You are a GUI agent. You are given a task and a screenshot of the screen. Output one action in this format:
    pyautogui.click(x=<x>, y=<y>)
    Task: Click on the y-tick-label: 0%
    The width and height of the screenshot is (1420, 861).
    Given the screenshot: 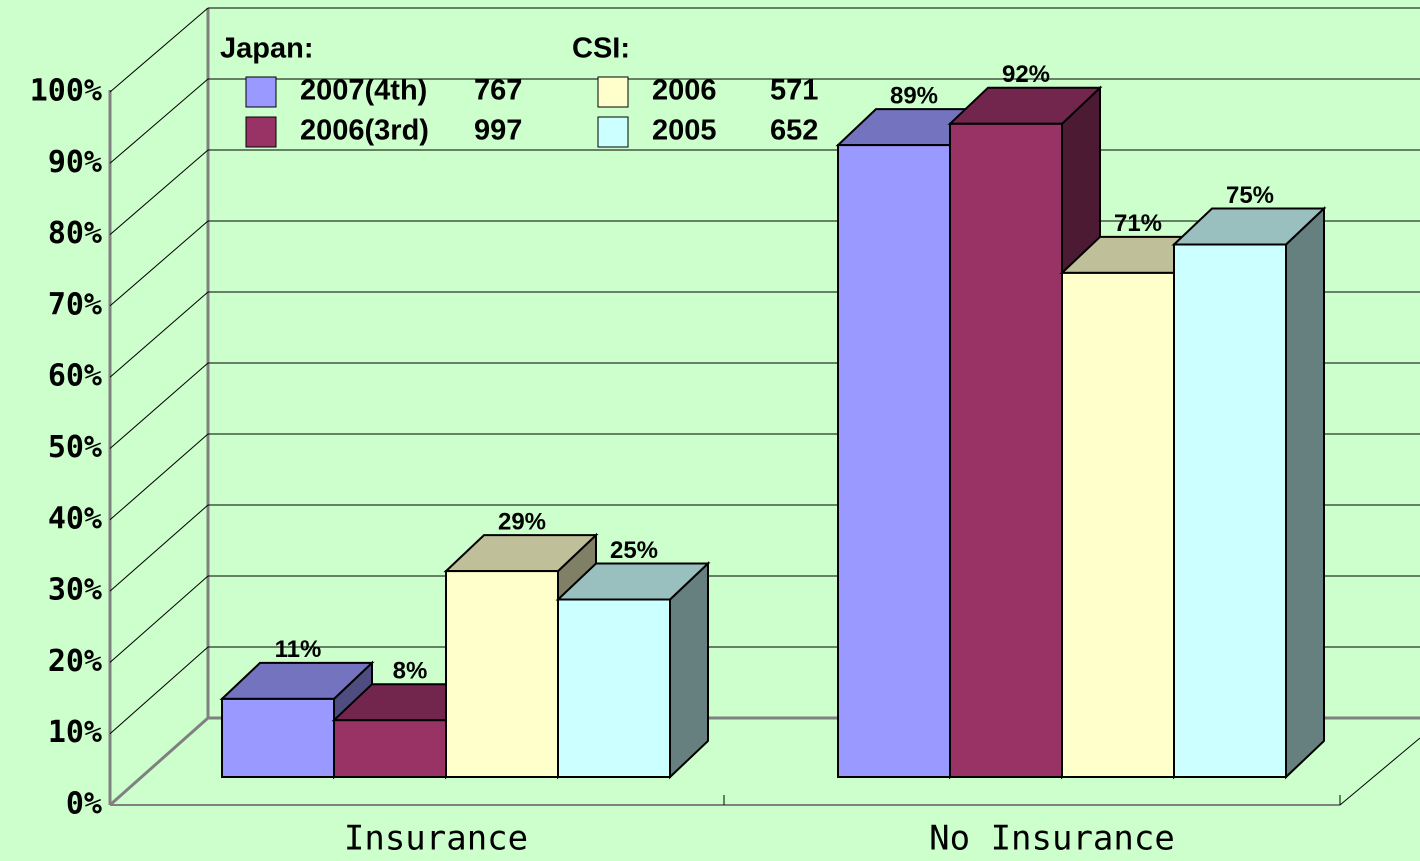 What is the action you would take?
    pyautogui.click(x=84, y=804)
    